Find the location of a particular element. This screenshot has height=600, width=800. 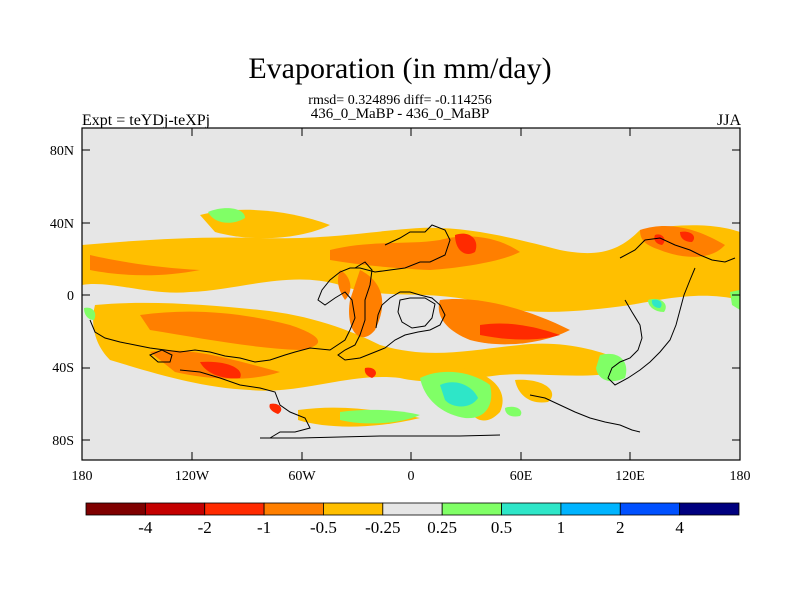

colorbar-label: 0.5 is located at coordinates (501, 527).